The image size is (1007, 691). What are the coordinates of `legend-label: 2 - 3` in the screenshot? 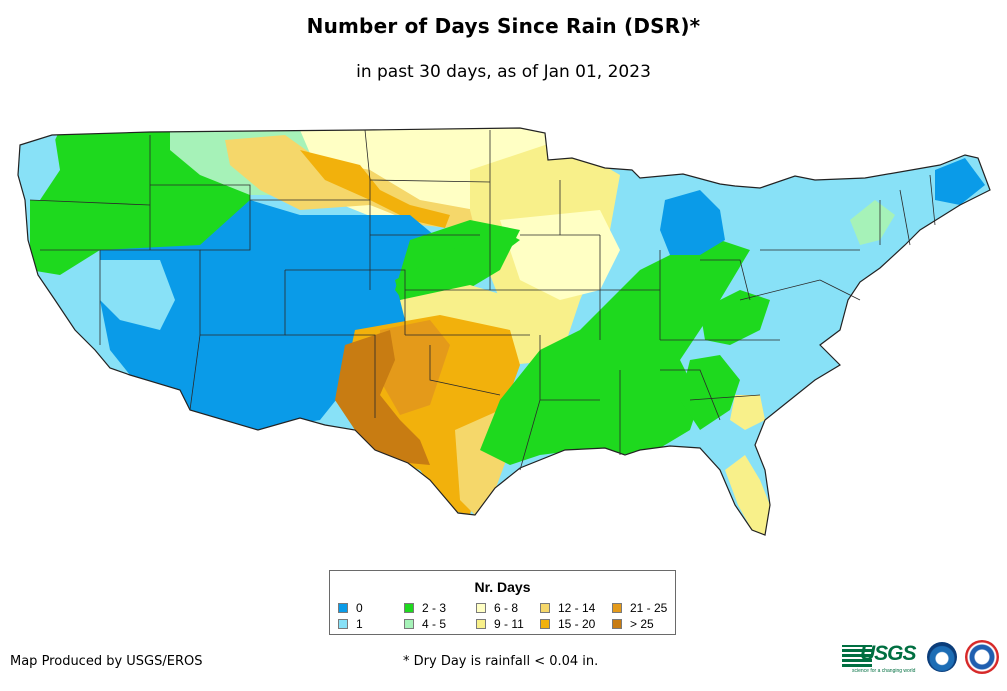 It's located at (434, 608).